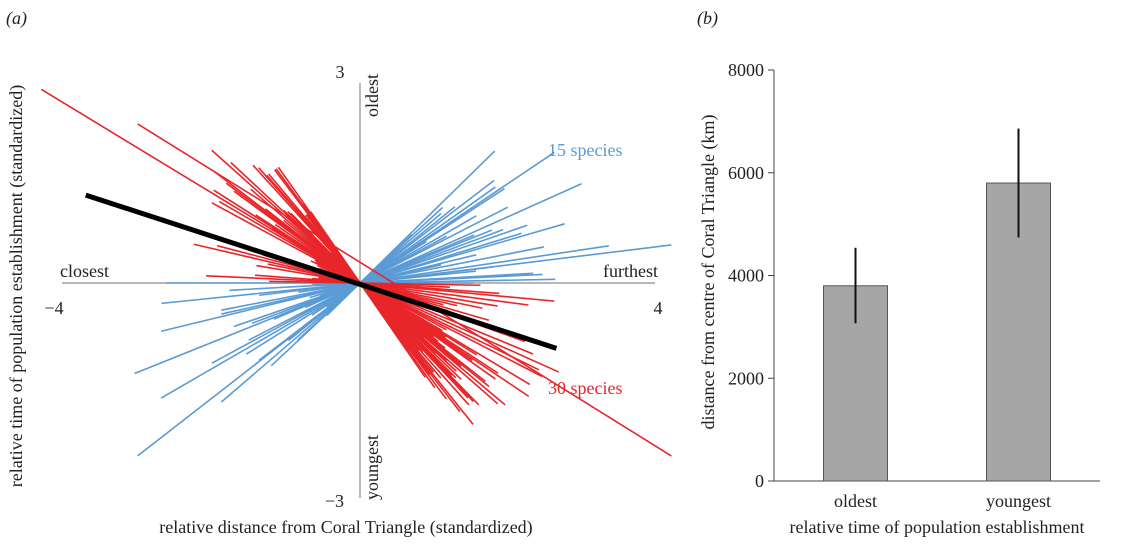 Image resolution: width=1123 pixels, height=544 pixels. I want to click on bar-y-ticks: 0 2000 4000 6000 8000, so click(751, 275).